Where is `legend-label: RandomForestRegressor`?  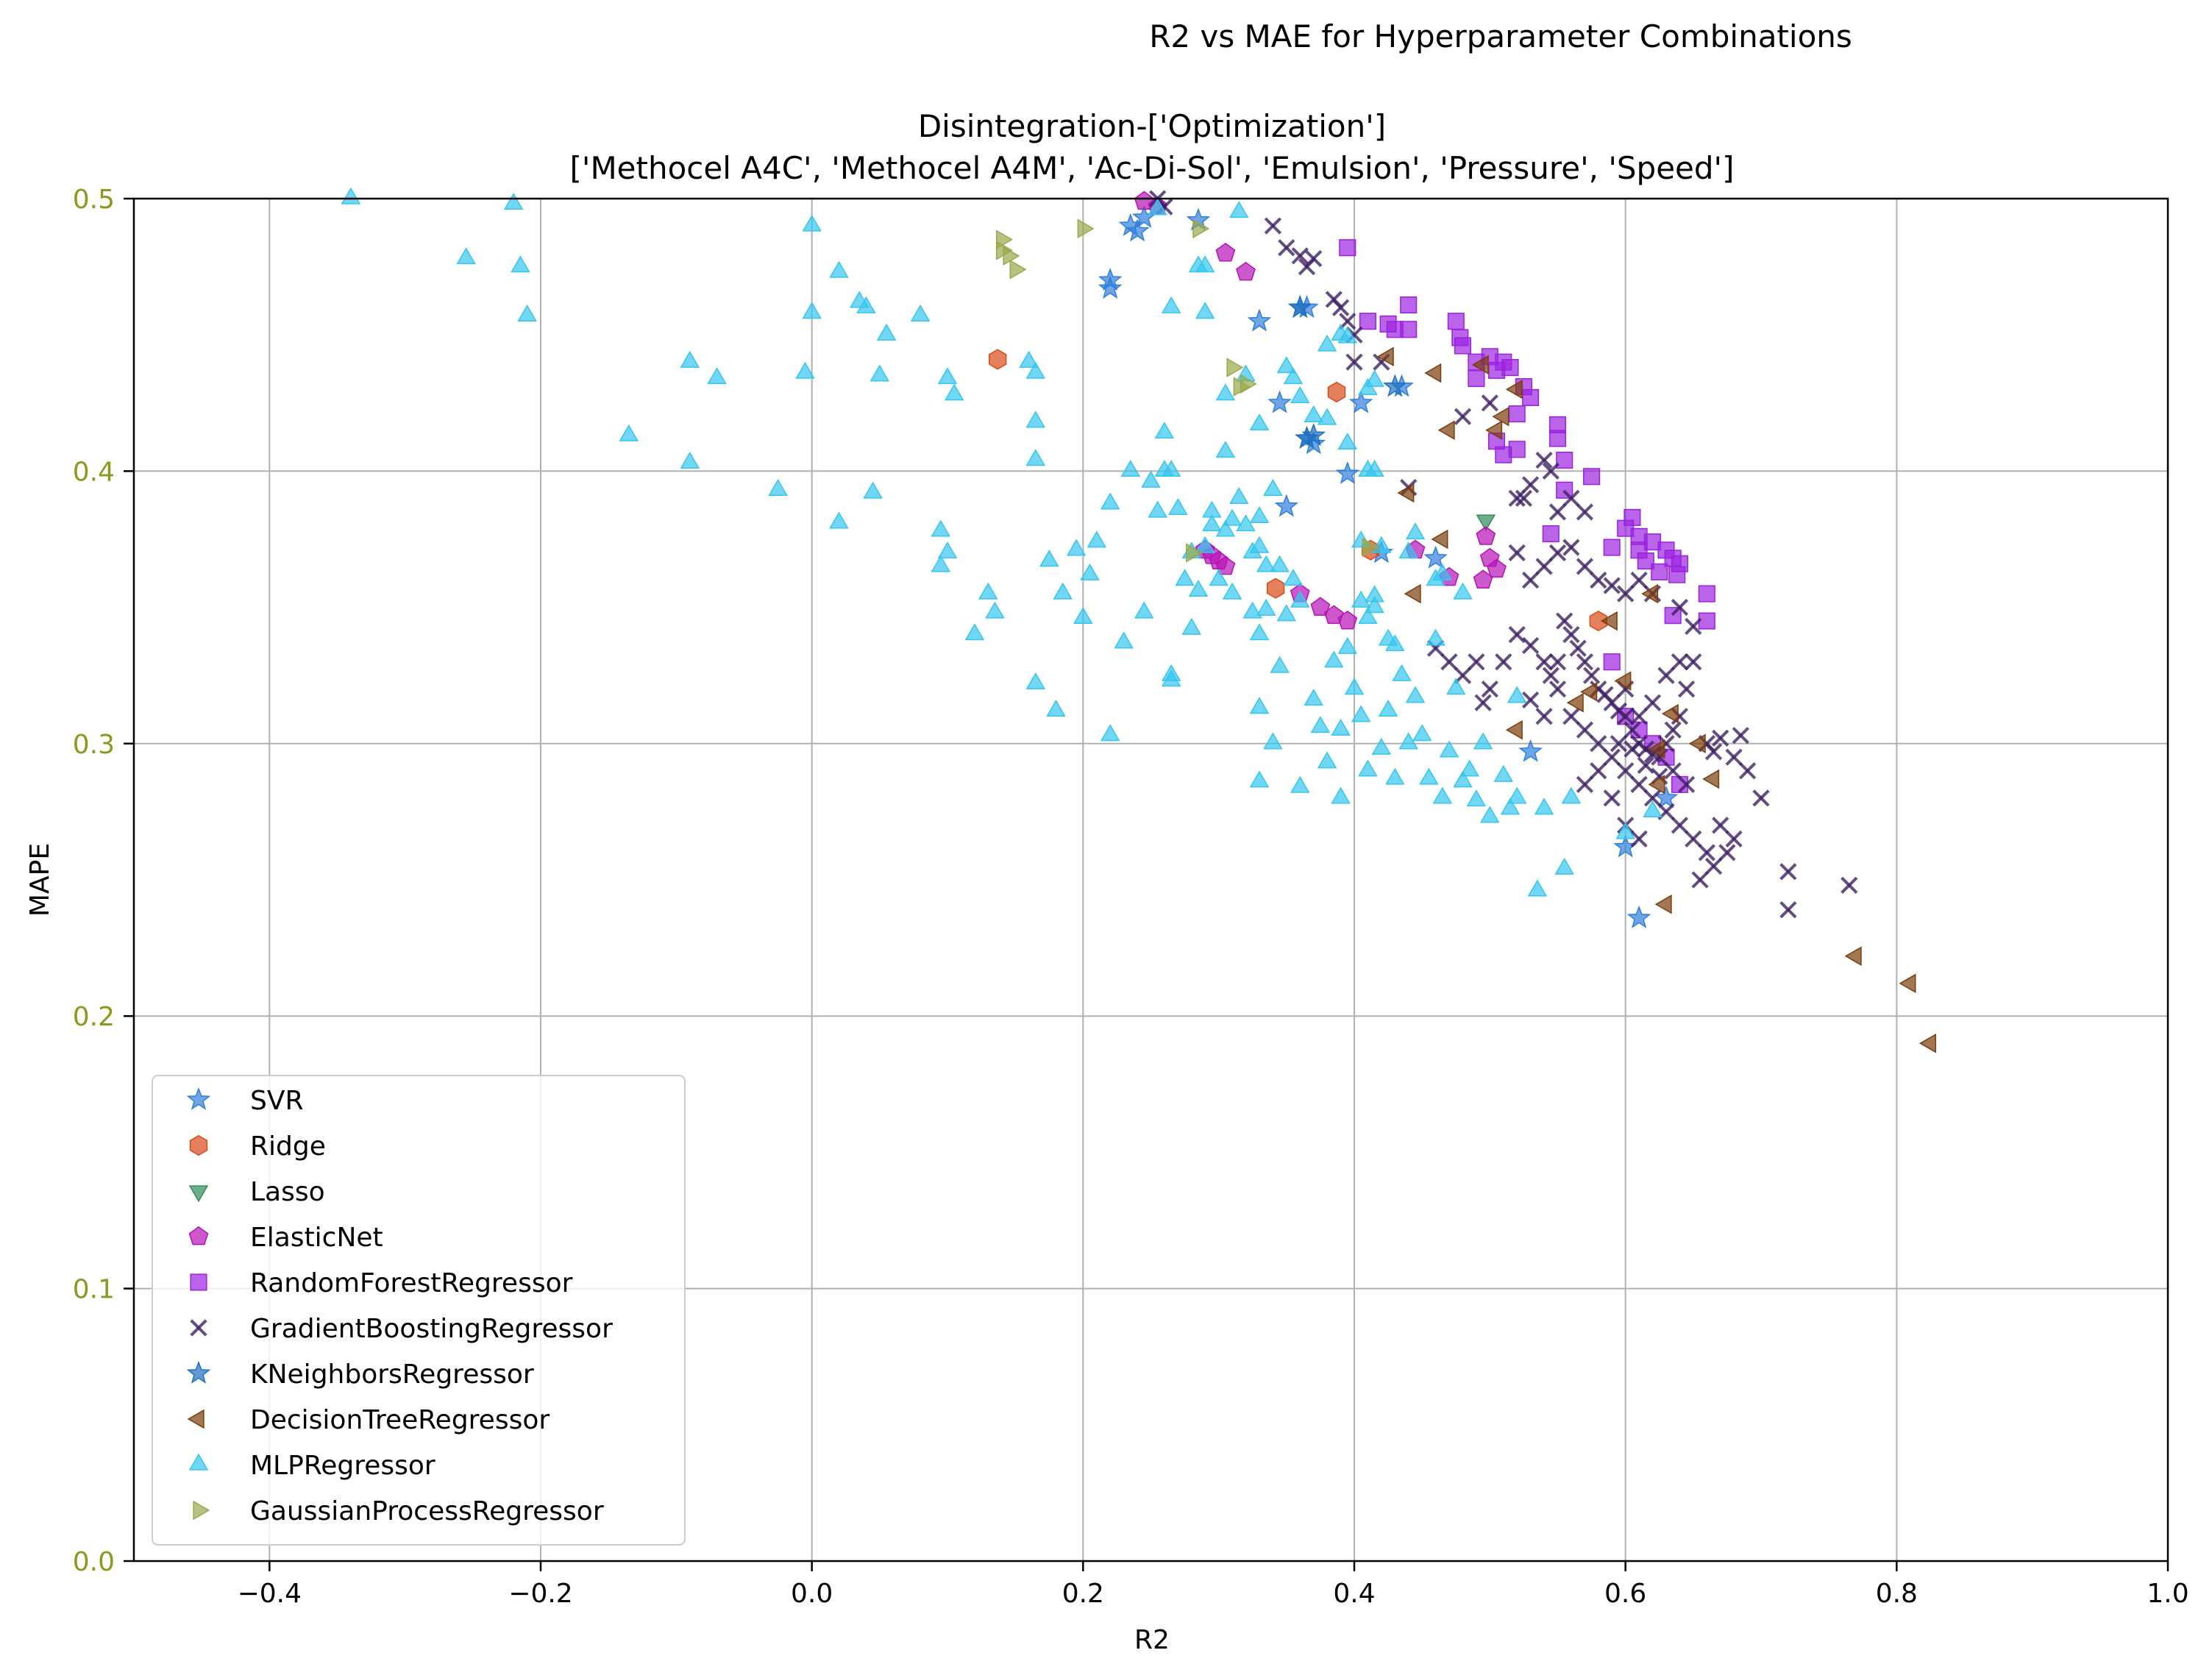 legend-label: RandomForestRegressor is located at coordinates (411, 1283).